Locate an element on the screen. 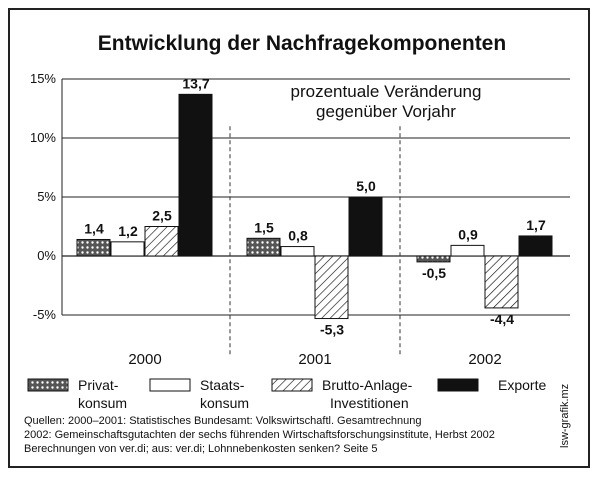 The image size is (600, 478). group-separators is located at coordinates (315, 240).